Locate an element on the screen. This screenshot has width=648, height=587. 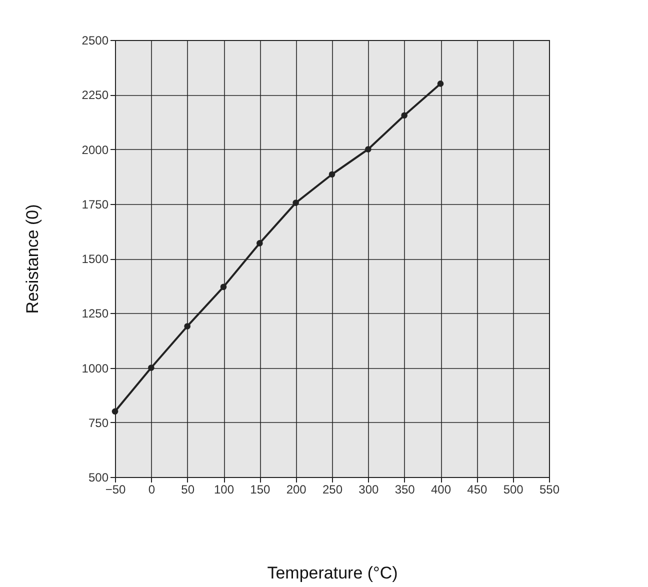
x-tick-label: 200 is located at coordinates (296, 489).